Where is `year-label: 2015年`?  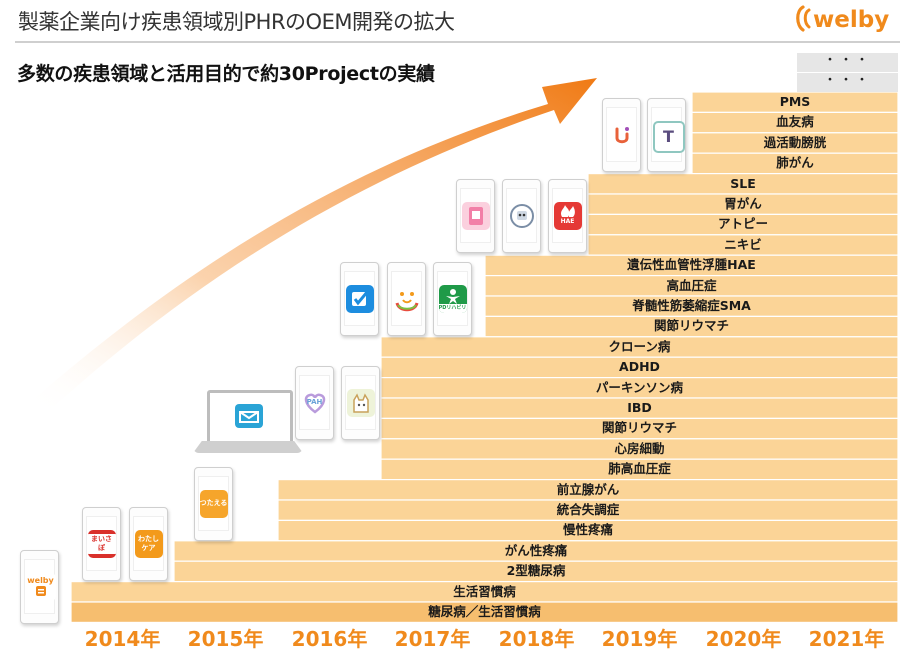
year-label: 2015年 is located at coordinates (225, 639).